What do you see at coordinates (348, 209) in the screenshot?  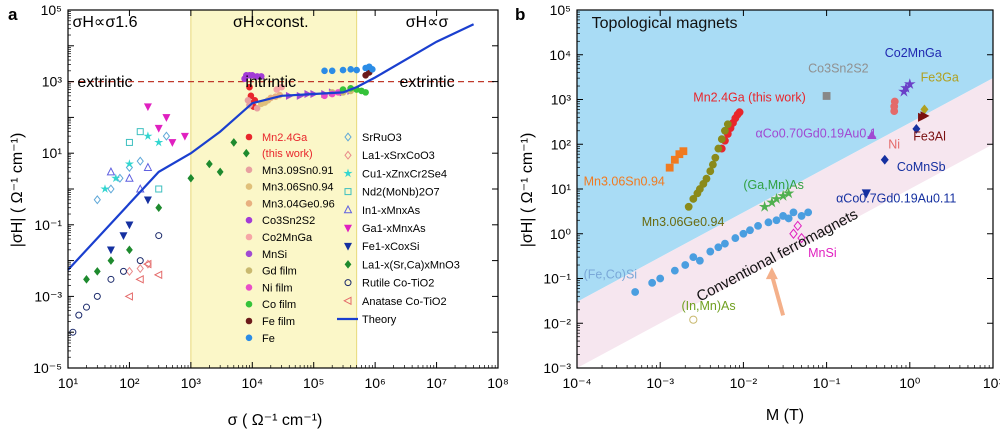 I see `legend-marker-in1-xmnxas` at bounding box center [348, 209].